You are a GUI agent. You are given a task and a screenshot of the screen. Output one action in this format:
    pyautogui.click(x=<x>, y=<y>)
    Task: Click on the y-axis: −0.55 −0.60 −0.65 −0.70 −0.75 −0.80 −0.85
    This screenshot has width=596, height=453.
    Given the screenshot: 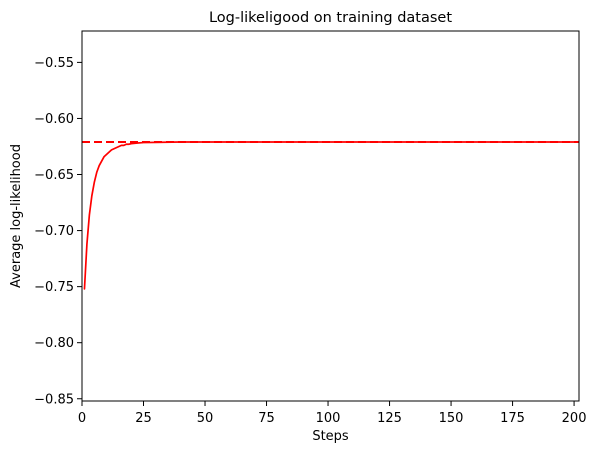 What is the action you would take?
    pyautogui.click(x=58, y=231)
    